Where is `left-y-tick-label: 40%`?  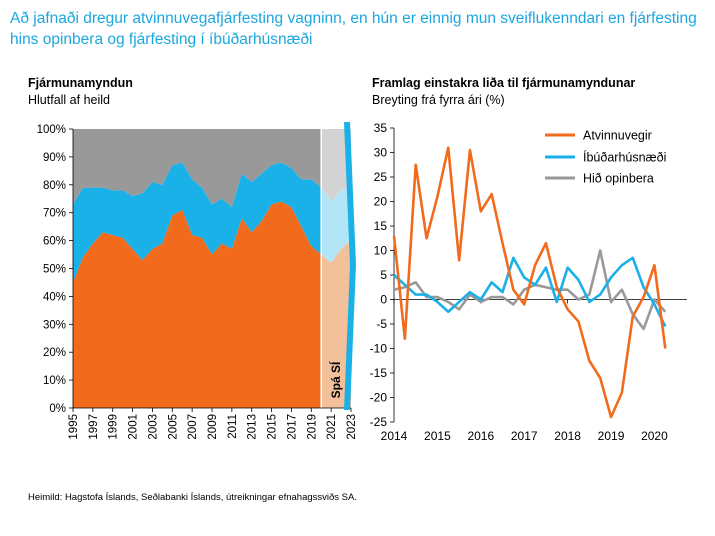
left-y-tick-label: 40% is located at coordinates (54, 297).